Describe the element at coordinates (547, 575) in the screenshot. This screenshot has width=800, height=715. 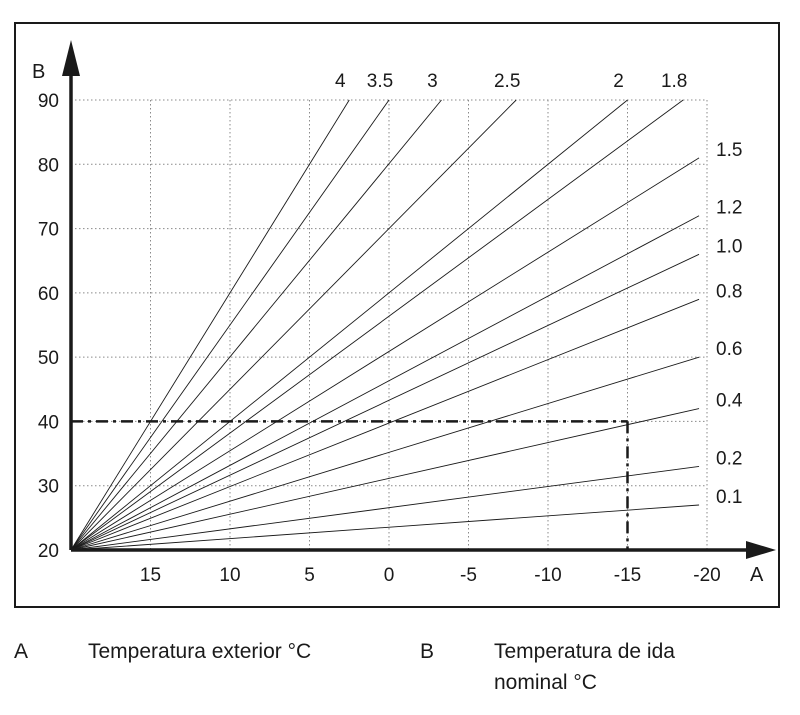
I see `x-tick-label: -10` at that location.